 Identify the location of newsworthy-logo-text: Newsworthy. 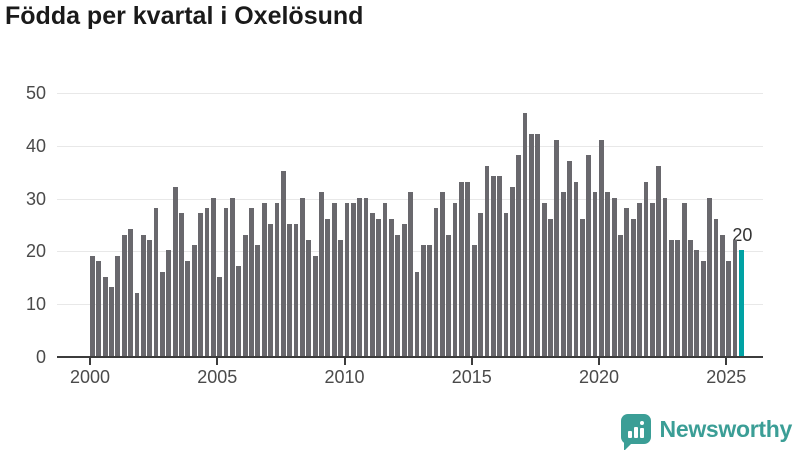
(726, 428).